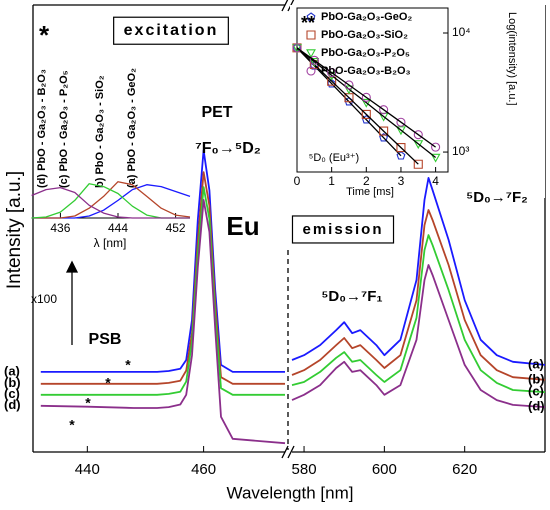 This screenshot has height=510, width=550. I want to click on inset-frame, so click(372, 90).